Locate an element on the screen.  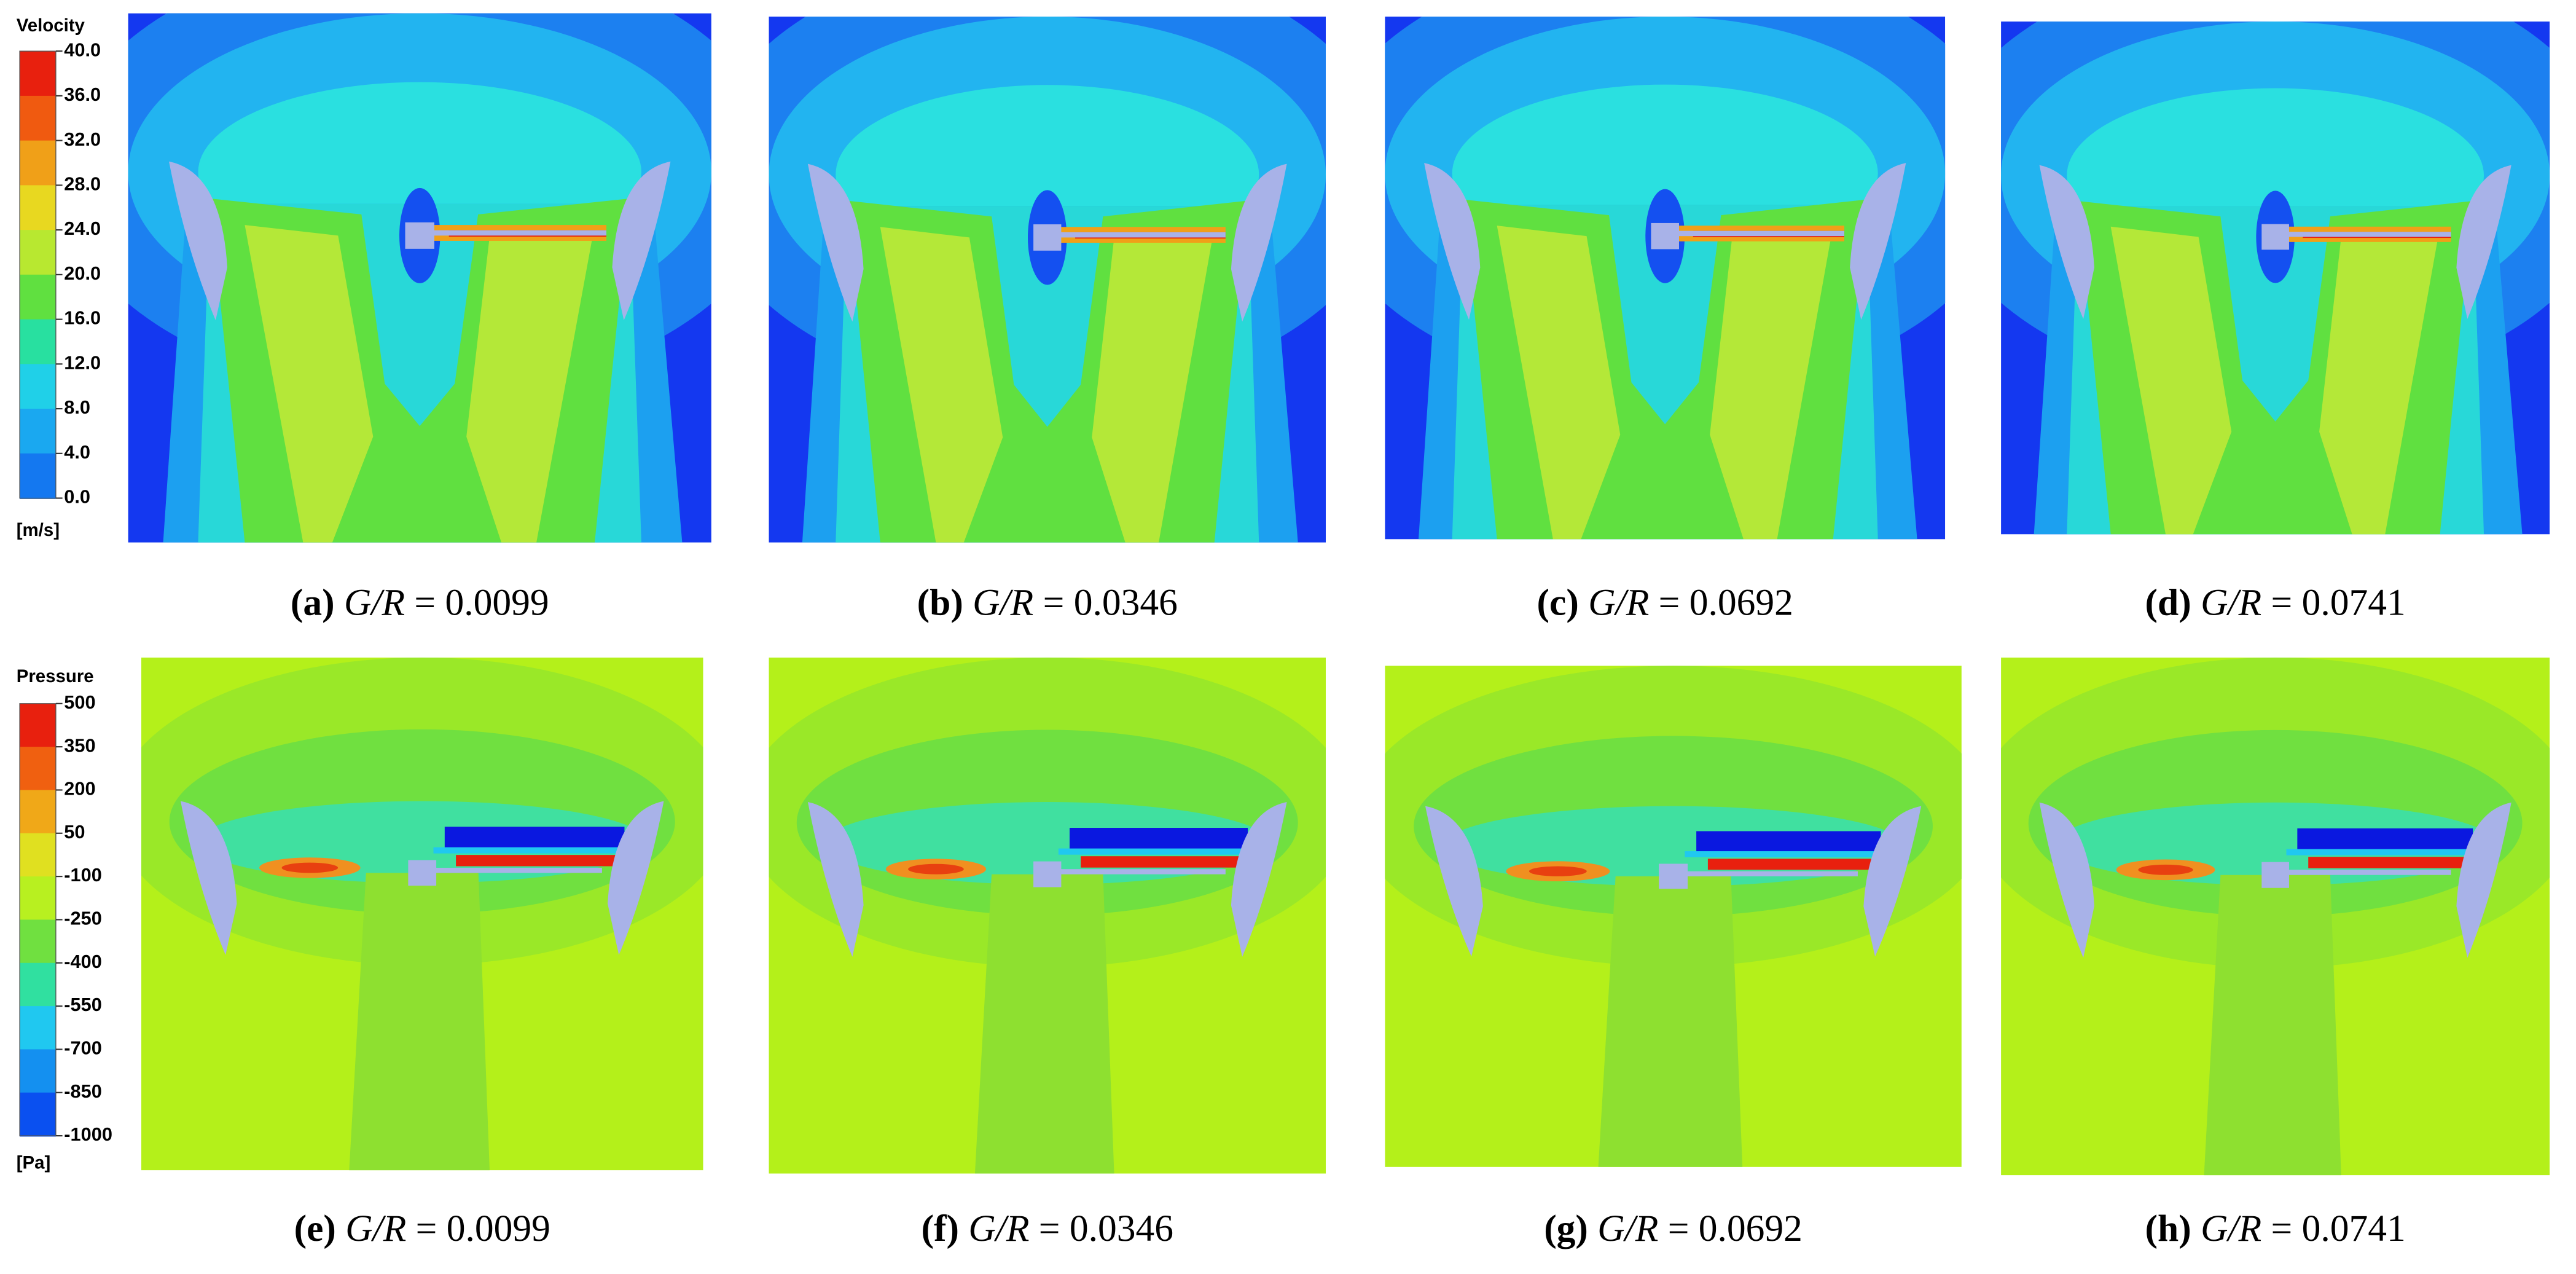
tick-label: 28.0 is located at coordinates (82, 184).